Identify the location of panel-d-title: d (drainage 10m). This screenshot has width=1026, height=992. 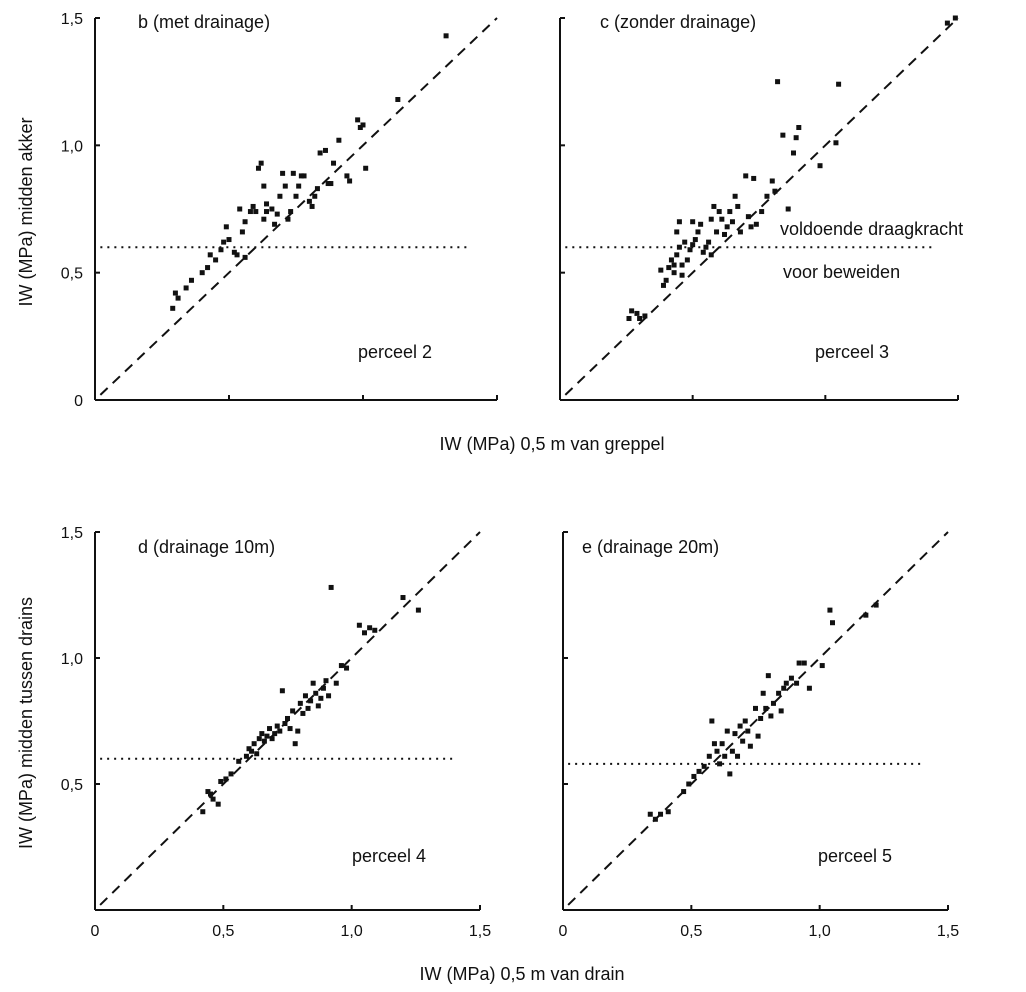
(206, 547).